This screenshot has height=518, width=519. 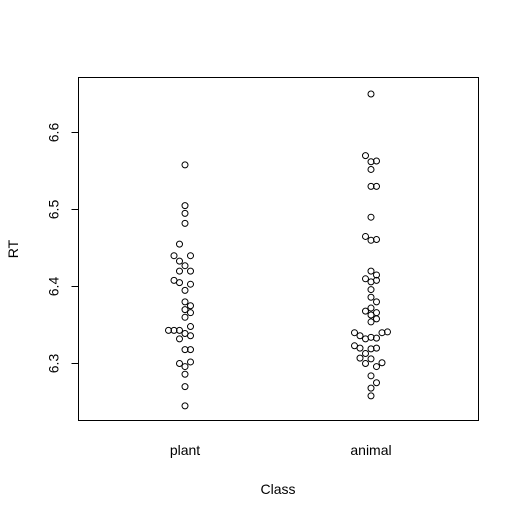 What do you see at coordinates (54, 287) in the screenshot?
I see `y-tick-label: 6.4` at bounding box center [54, 287].